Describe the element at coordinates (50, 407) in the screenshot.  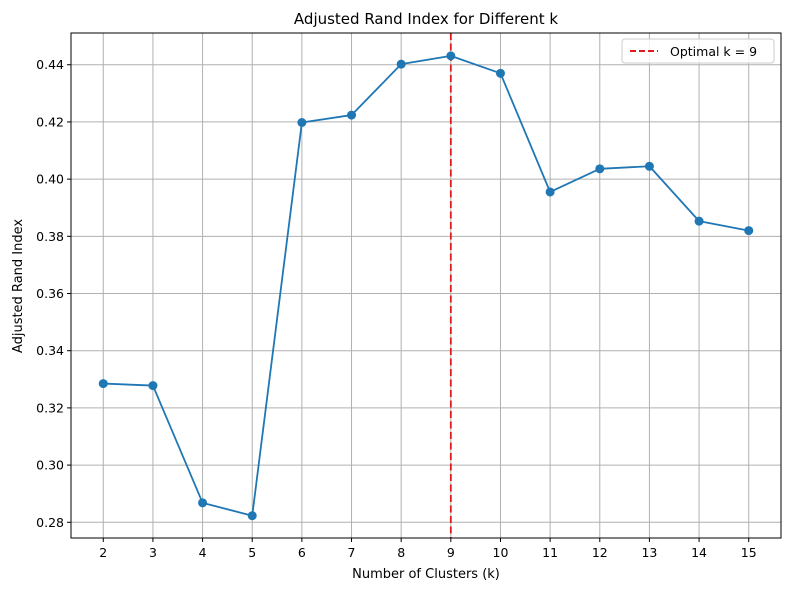
I see `y-tick-label: 0.32` at that location.